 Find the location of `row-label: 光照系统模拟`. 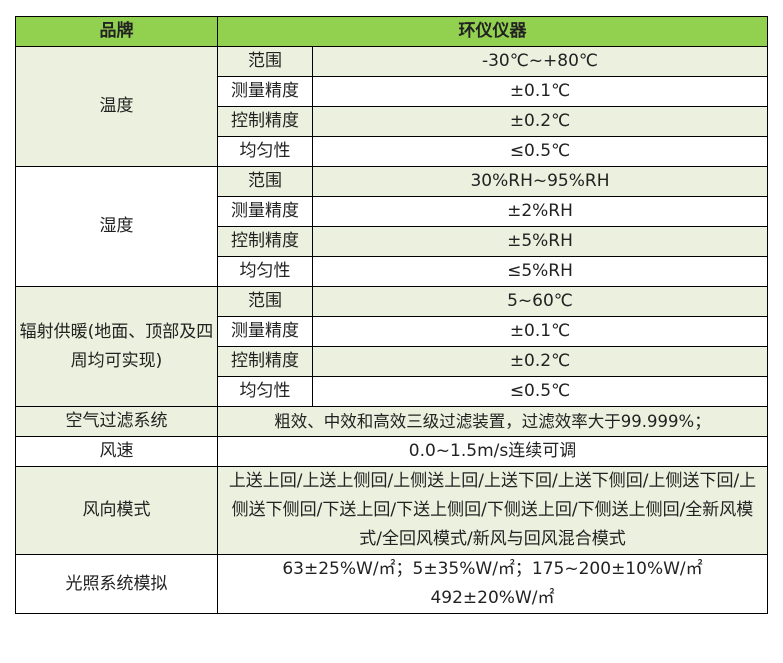

row-label: 光照系统模拟 is located at coordinates (116, 584).